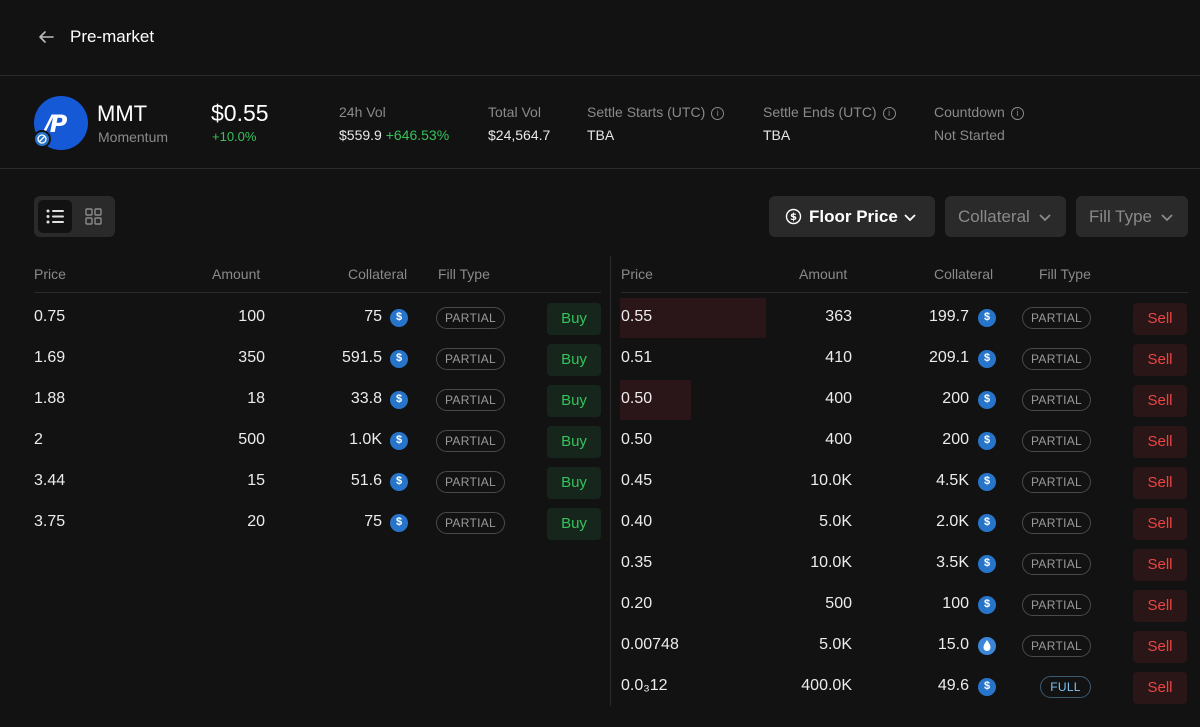 This screenshot has width=1200, height=727. Describe the element at coordinates (948, 316) in the screenshot. I see `order-collateral: 199.7` at that location.